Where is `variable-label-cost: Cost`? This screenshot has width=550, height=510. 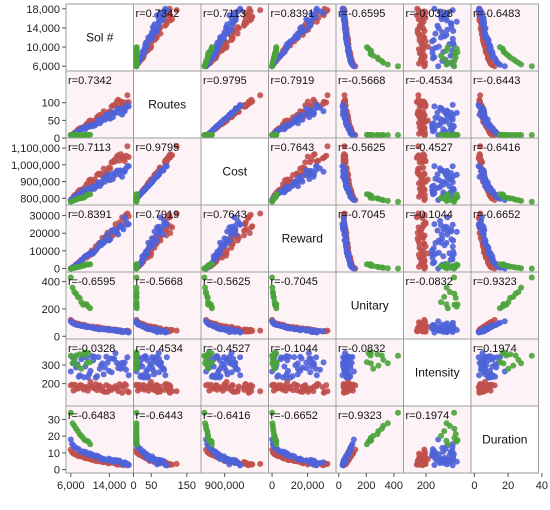
variable-label-cost: Cost is located at coordinates (234, 172).